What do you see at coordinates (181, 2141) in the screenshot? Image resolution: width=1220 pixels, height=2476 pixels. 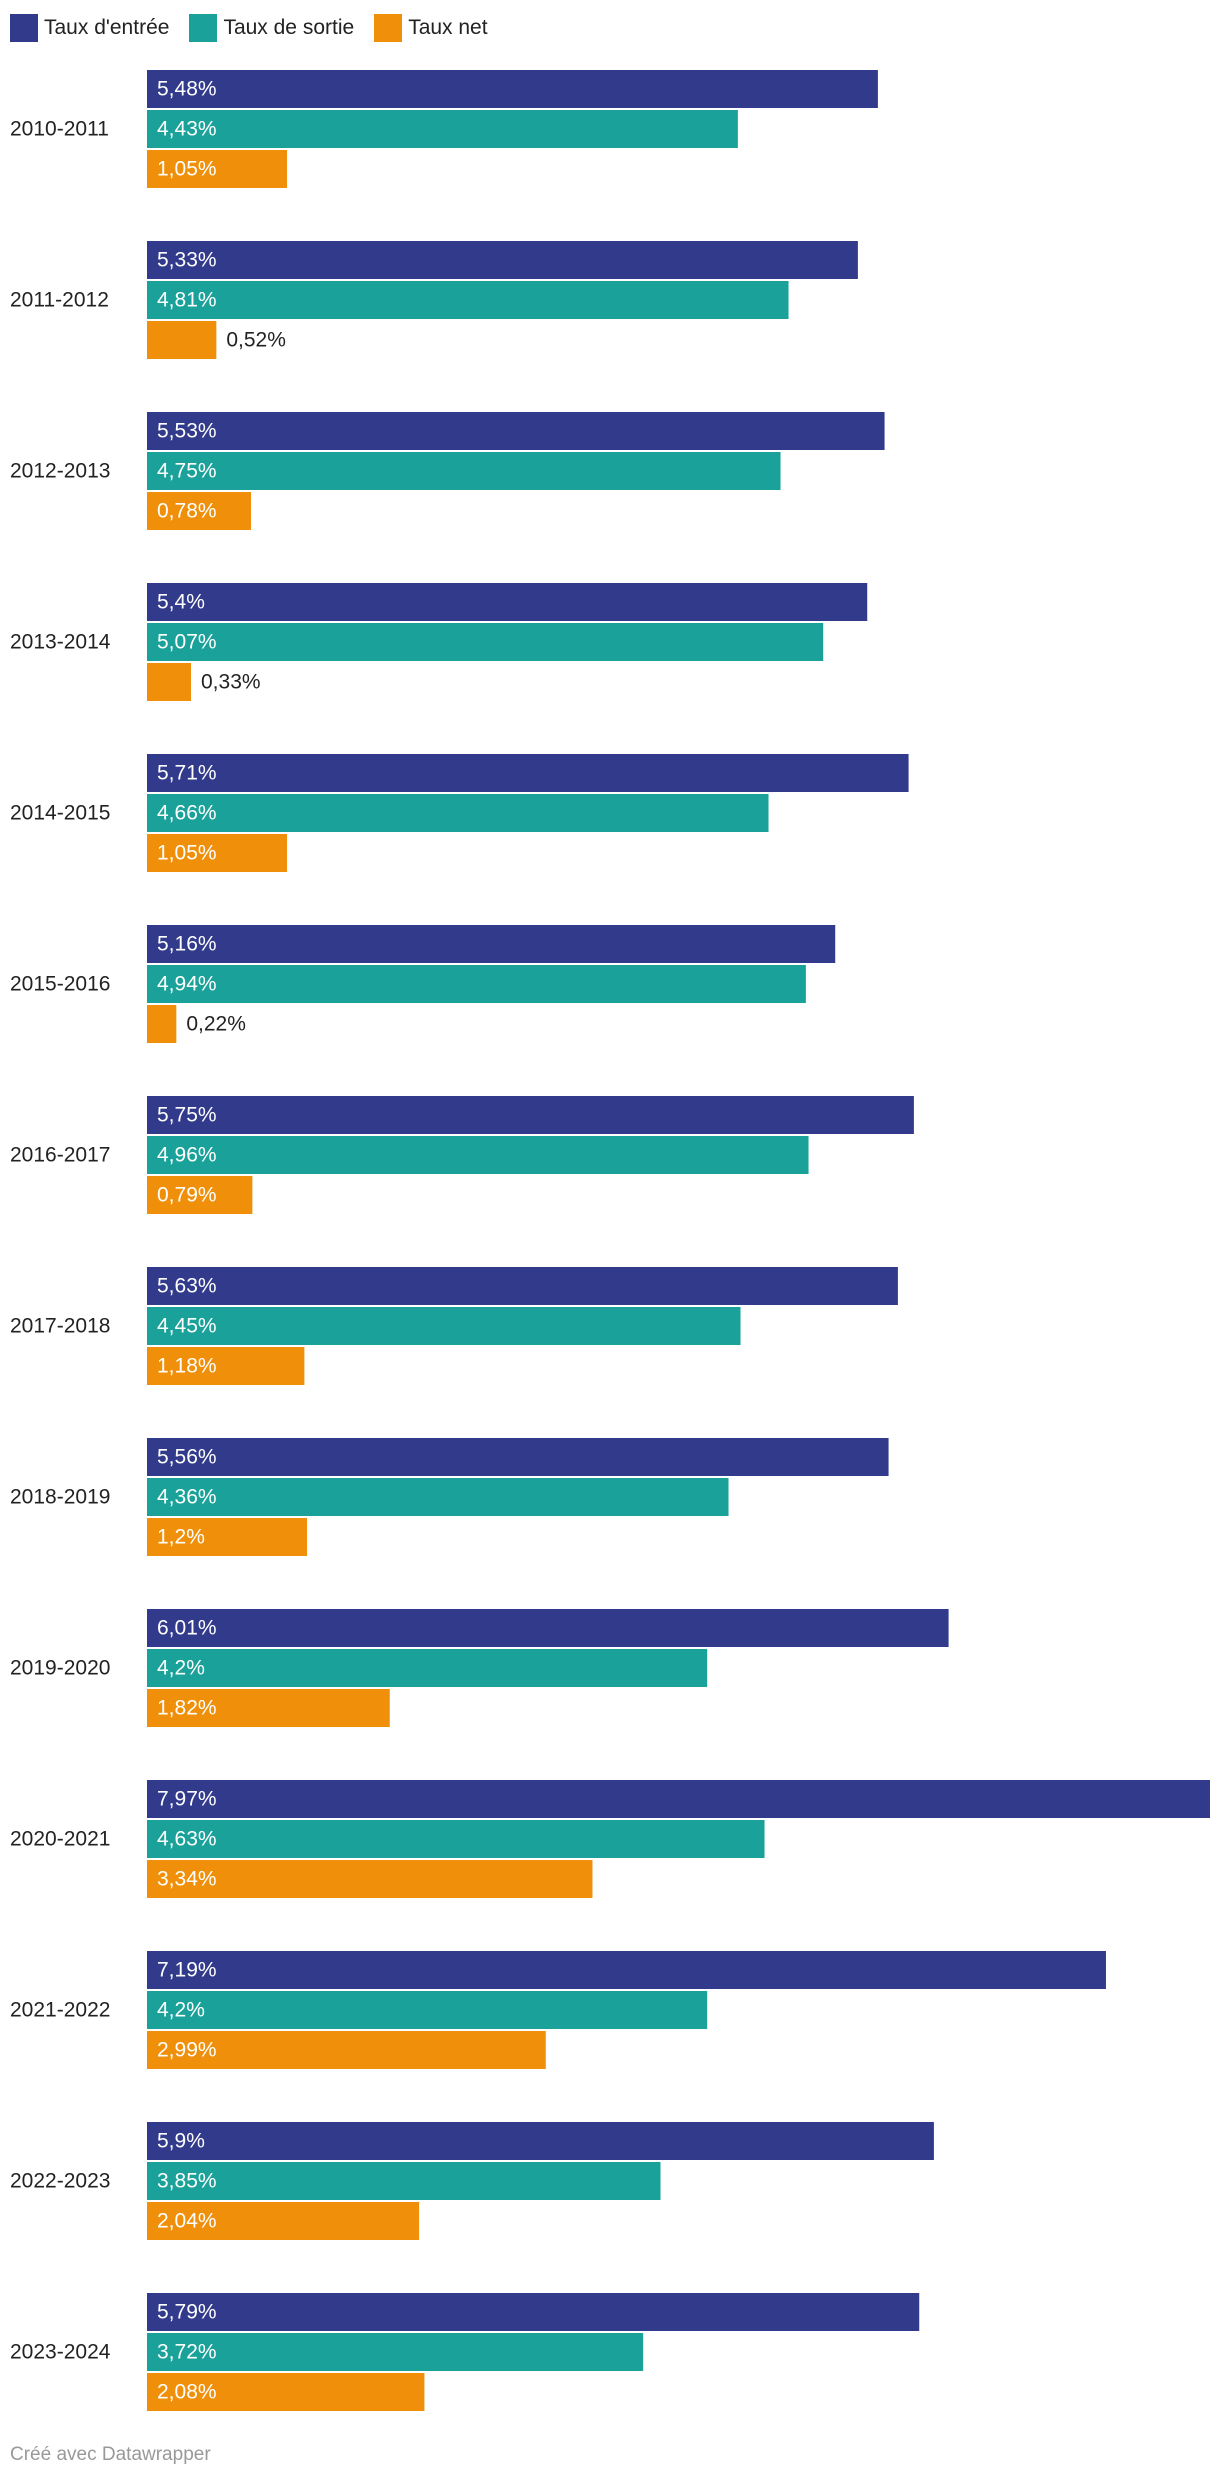 I see `bar-value-label: 5,9%` at bounding box center [181, 2141].